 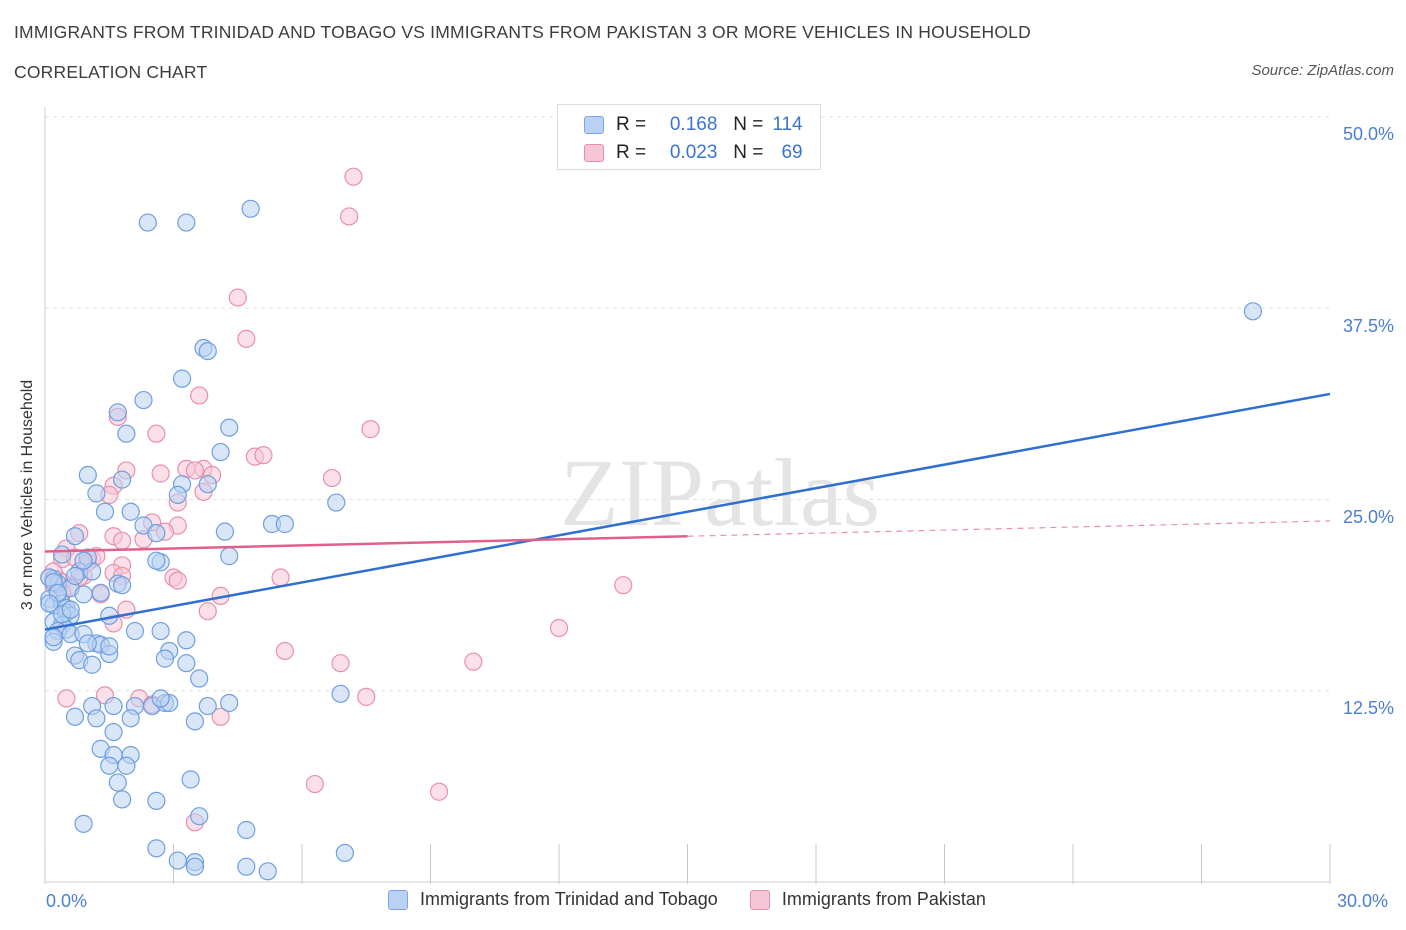 What do you see at coordinates (693, 125) in the screenshot?
I see `stats-row-trinidad: R = 0.168 N = 114` at bounding box center [693, 125].